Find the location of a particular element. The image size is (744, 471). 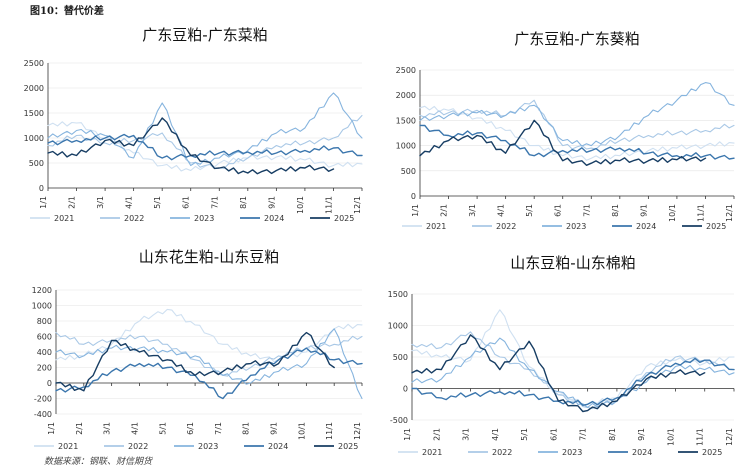

figure-caption: 图10：替代价差 is located at coordinates (67, 11).